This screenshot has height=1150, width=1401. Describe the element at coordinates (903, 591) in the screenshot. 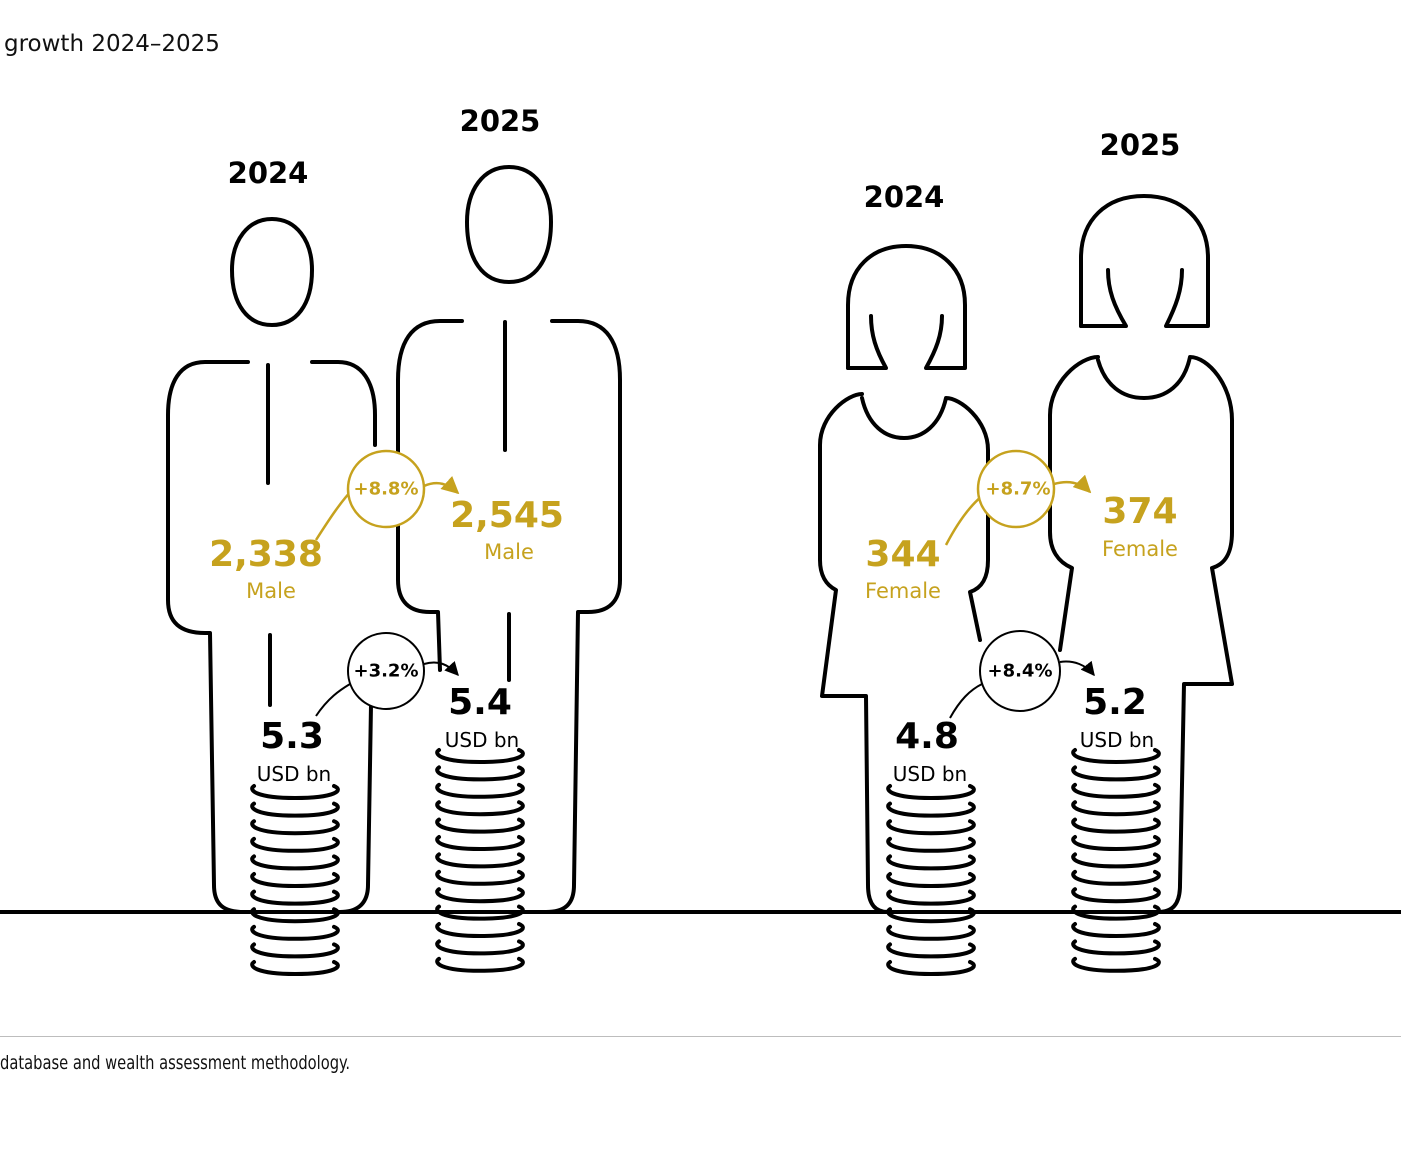

I see `female-count-2024-label: Female` at that location.